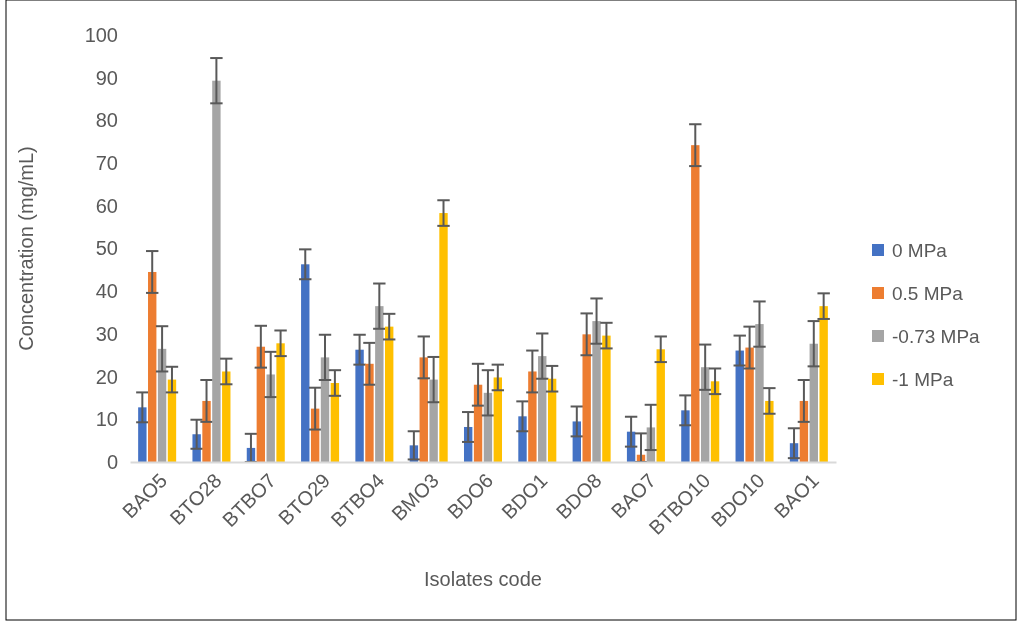  Describe the element at coordinates (106, 248) in the screenshot. I see `y-tick-label: 50` at that location.